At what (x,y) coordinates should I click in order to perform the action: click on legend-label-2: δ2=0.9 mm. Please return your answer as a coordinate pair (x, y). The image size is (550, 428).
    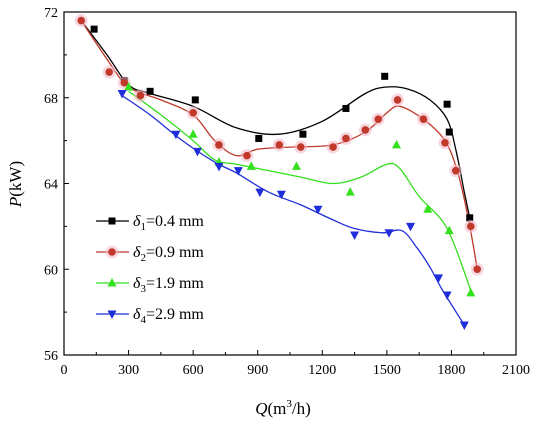
    Looking at the image, I should click on (168, 254).